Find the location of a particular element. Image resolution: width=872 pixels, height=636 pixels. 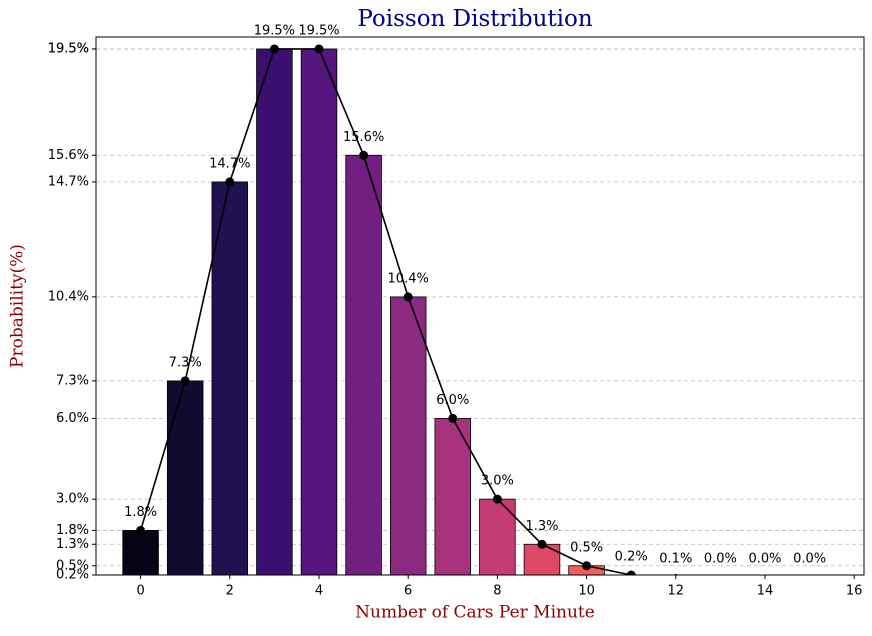

y-tick-label: 0.2% is located at coordinates (72, 575).